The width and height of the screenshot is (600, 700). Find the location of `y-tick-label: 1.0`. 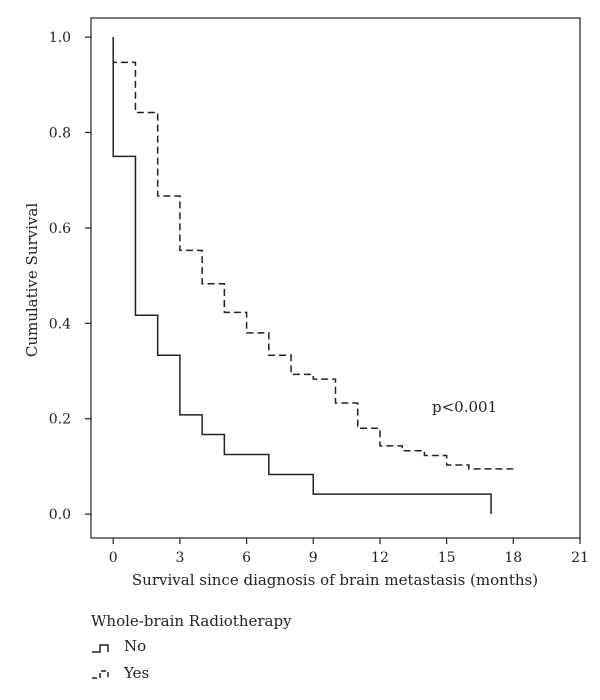

y-tick-label: 1.0 is located at coordinates (60, 38).